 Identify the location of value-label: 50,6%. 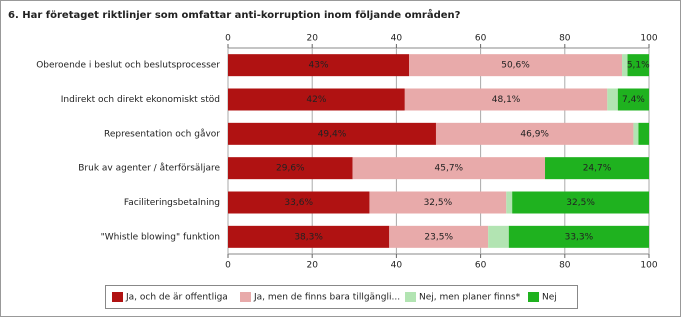
(515, 66).